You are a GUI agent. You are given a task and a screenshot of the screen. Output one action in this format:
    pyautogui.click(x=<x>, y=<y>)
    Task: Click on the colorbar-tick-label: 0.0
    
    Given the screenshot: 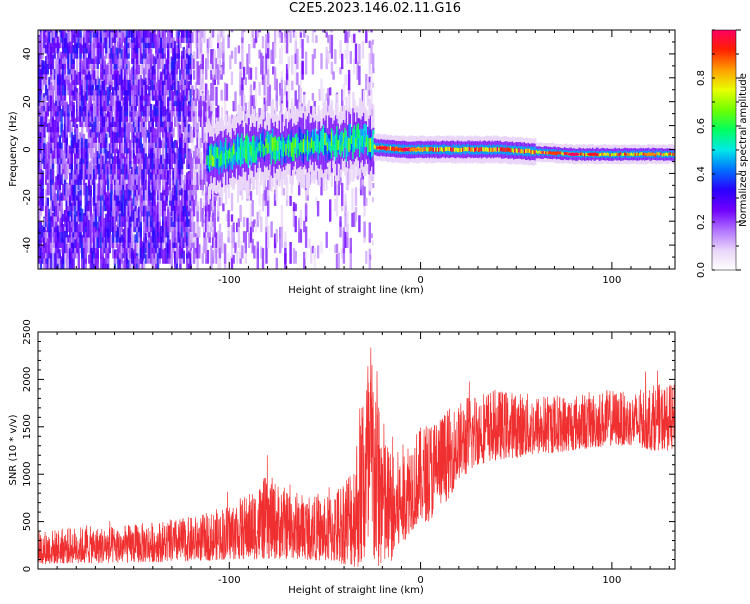 What is the action you would take?
    pyautogui.click(x=701, y=270)
    